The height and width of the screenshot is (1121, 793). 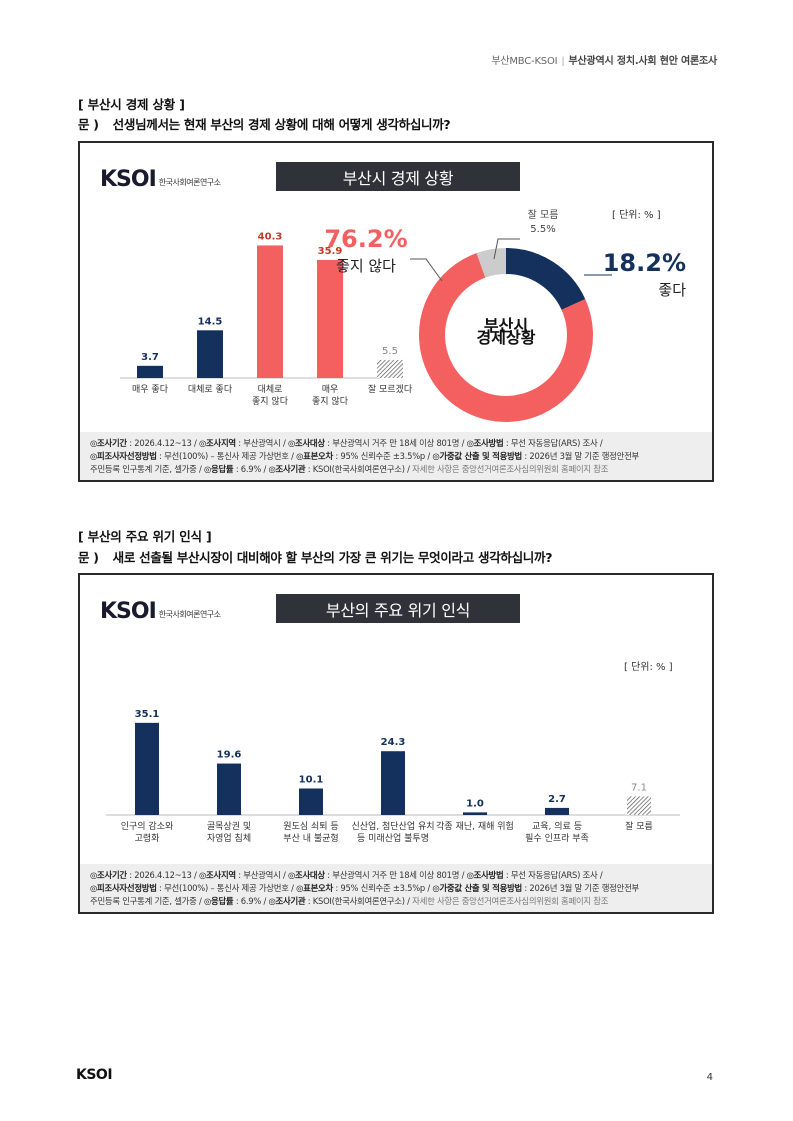 What do you see at coordinates (131, 104) in the screenshot?
I see `section-title-economy: [ 부산시 경제 상황 ]` at bounding box center [131, 104].